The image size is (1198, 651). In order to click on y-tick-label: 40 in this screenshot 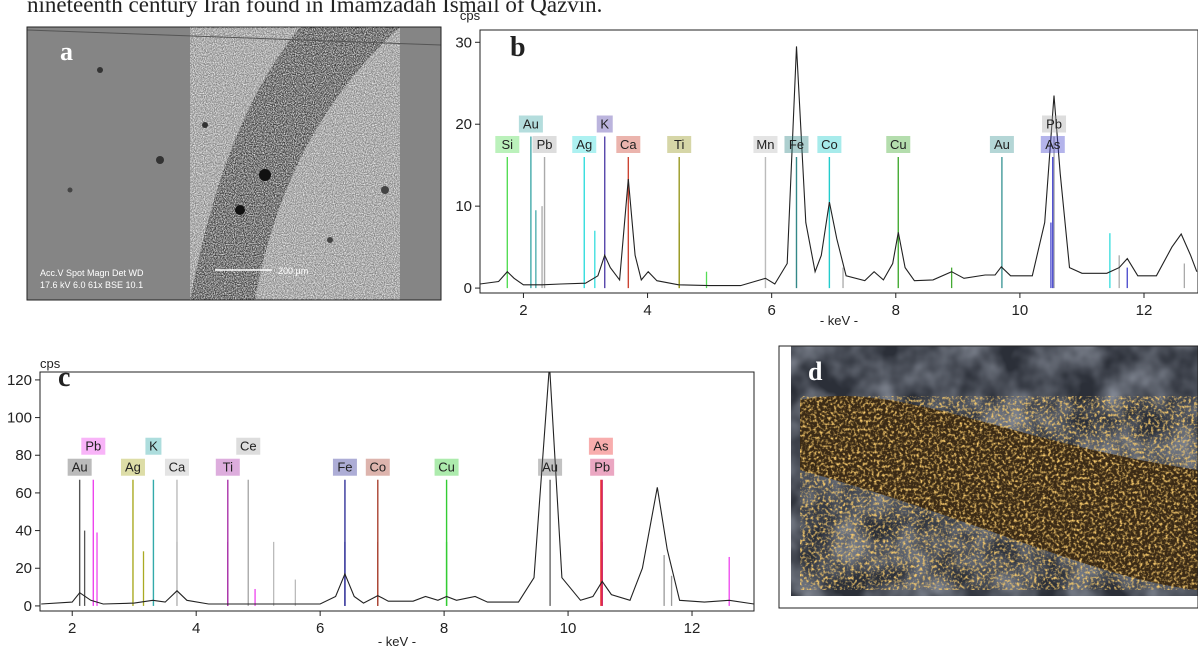, I will do `click(23, 531)`.